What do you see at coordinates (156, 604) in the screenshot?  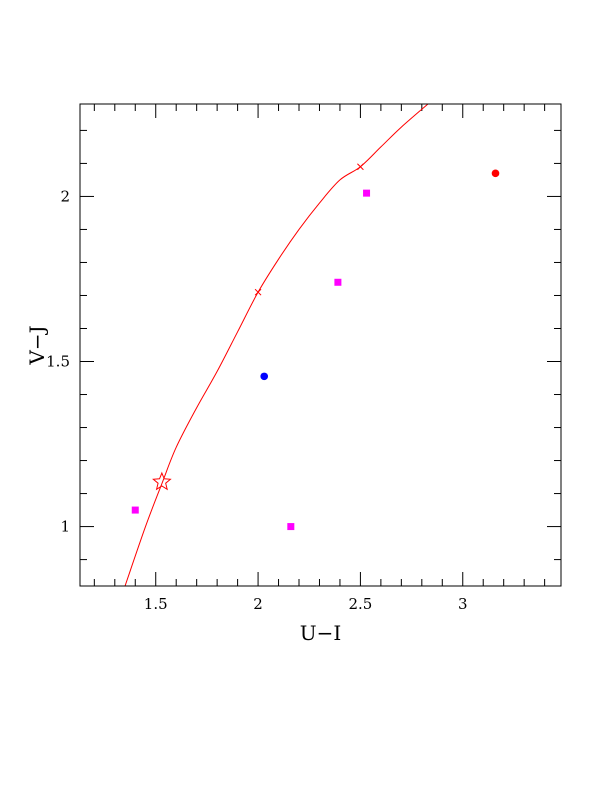 I see `x-tick-label: 1.5` at bounding box center [156, 604].